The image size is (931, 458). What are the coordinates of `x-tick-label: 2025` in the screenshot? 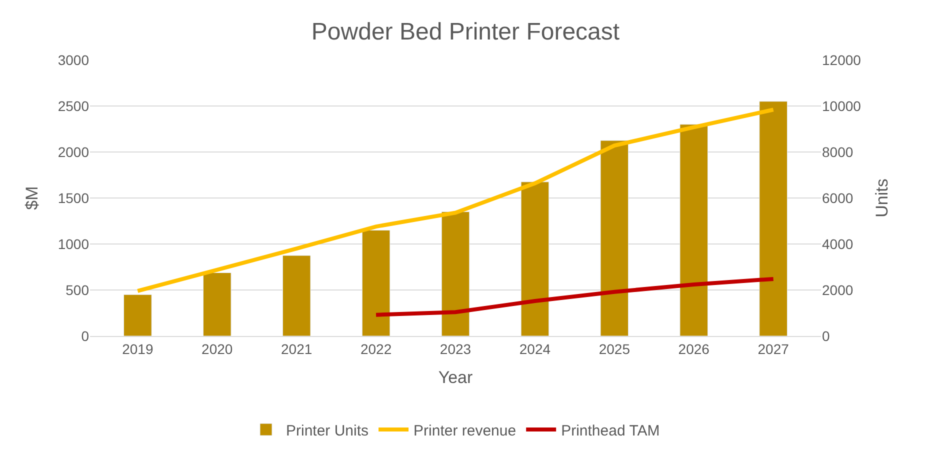 It's located at (614, 348).